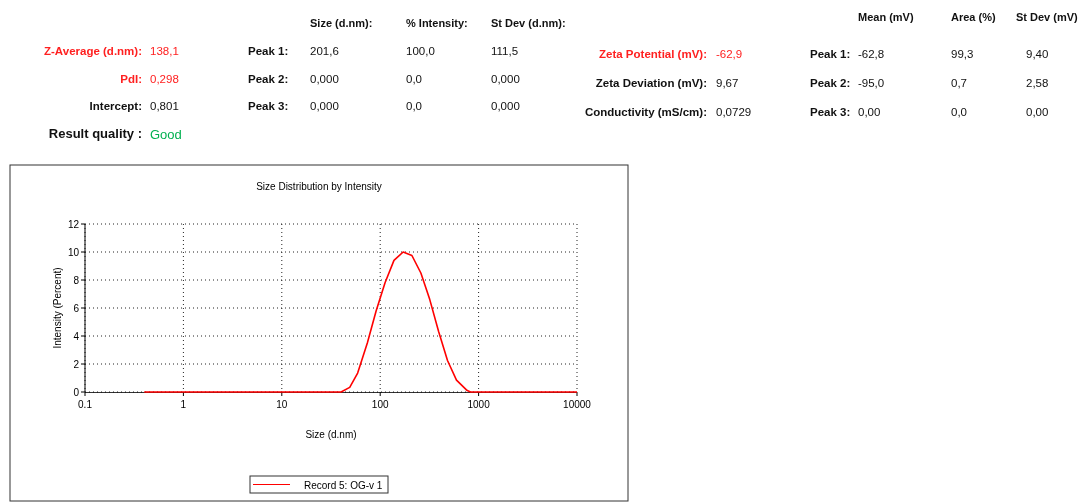 This screenshot has height=502, width=1088. What do you see at coordinates (577, 404) in the screenshot?
I see `x-tick-label: 10000` at bounding box center [577, 404].